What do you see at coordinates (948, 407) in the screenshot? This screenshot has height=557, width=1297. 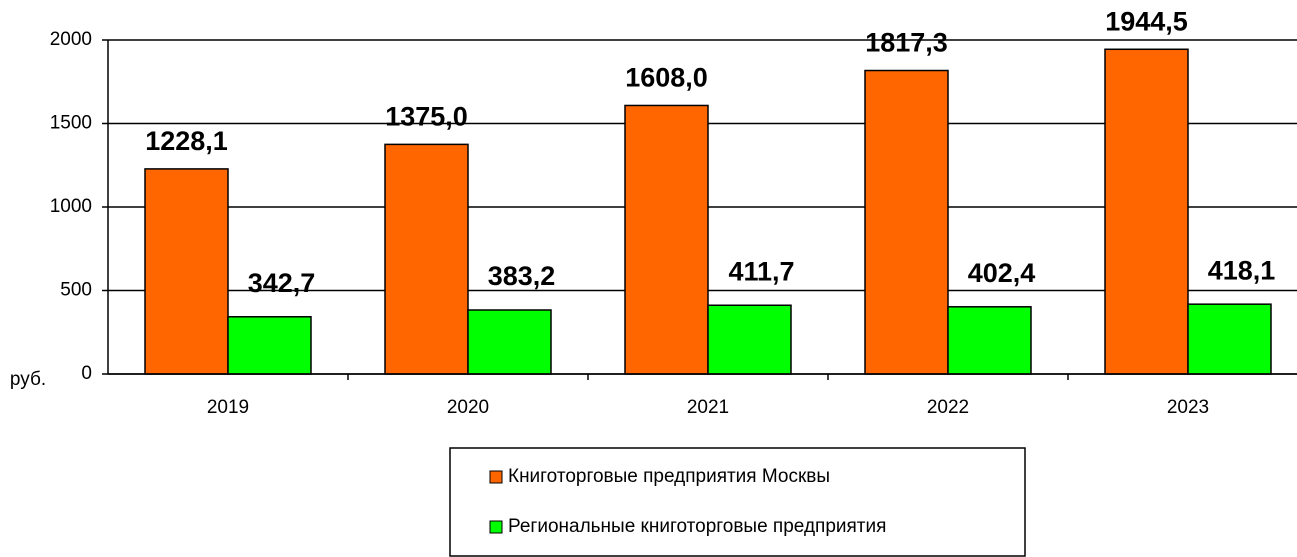 I see `x-tick-label: 2022` at bounding box center [948, 407].